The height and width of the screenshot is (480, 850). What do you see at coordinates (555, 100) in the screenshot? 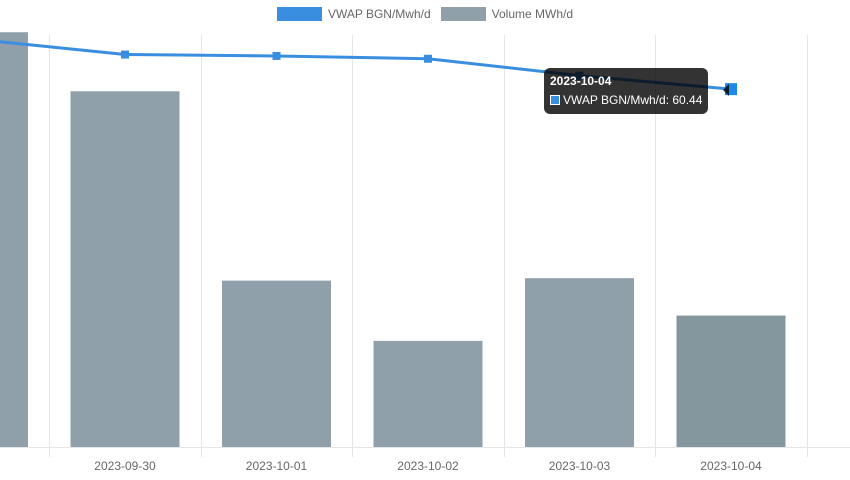
I see `tooltip-swatch` at bounding box center [555, 100].